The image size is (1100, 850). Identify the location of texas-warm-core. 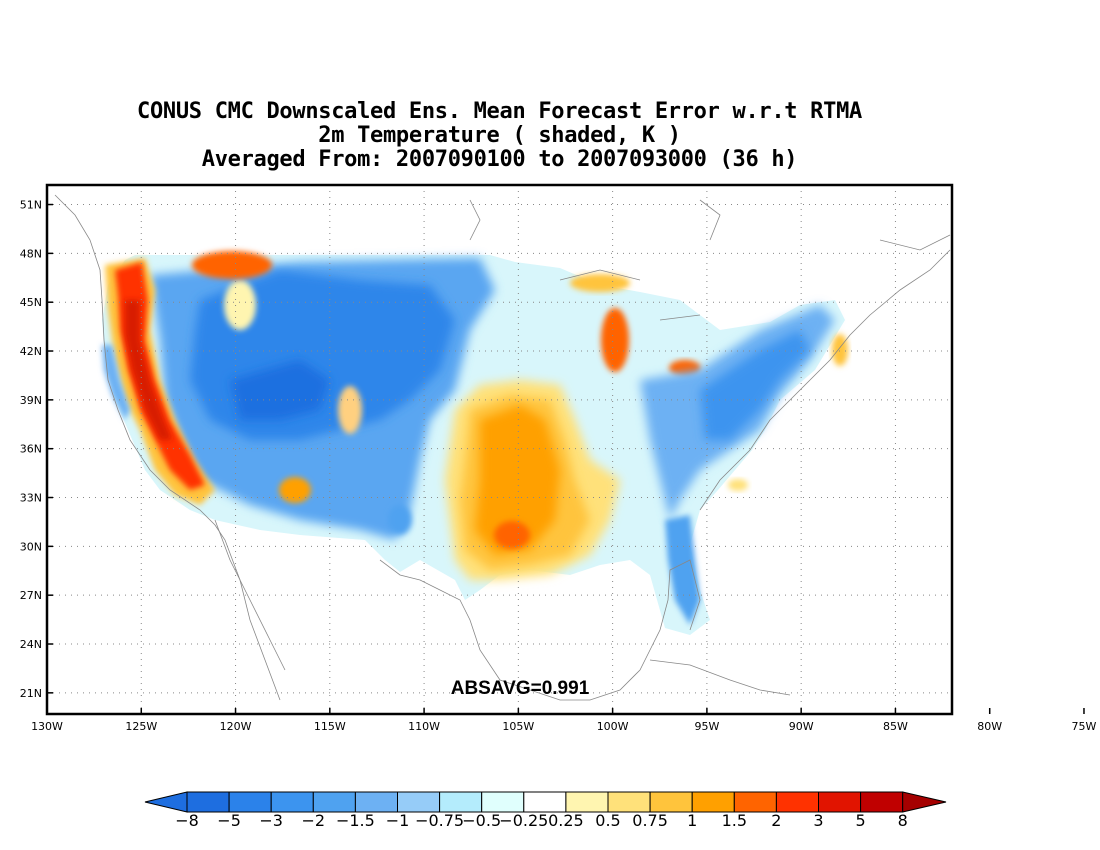
(512, 535).